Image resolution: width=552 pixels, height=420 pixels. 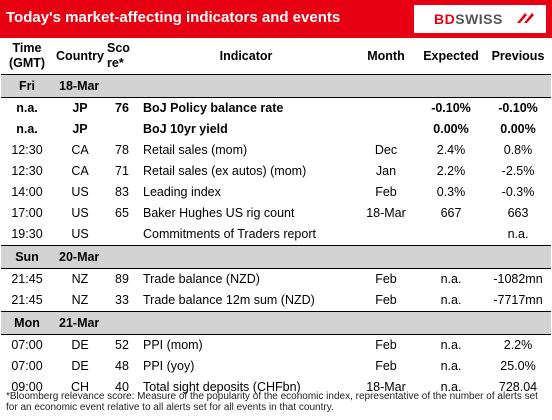 I want to click on cell-time: 21:45, so click(x=27, y=300).